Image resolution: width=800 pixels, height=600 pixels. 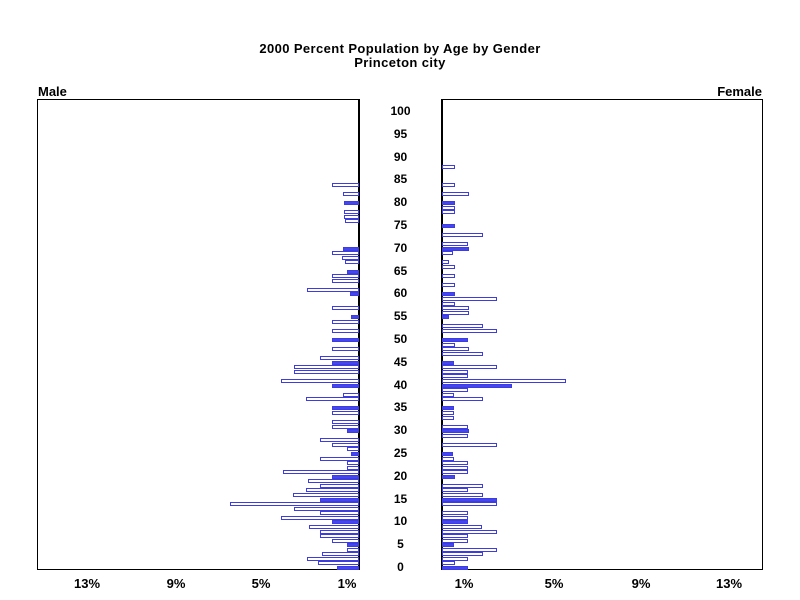 I want to click on age-tick-label-85: 85, so click(x=400, y=179).